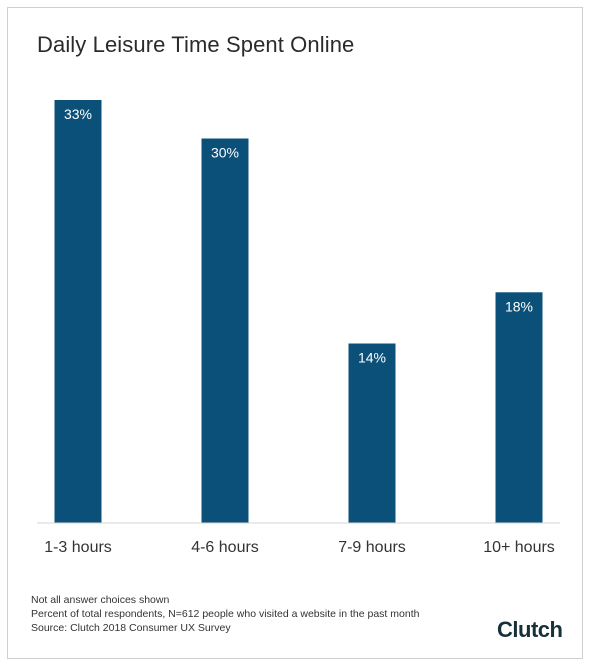 The image size is (594, 668). Describe the element at coordinates (131, 628) in the screenshot. I see `footnote-3: Source: Clutch 2018 Consumer UX Survey` at that location.